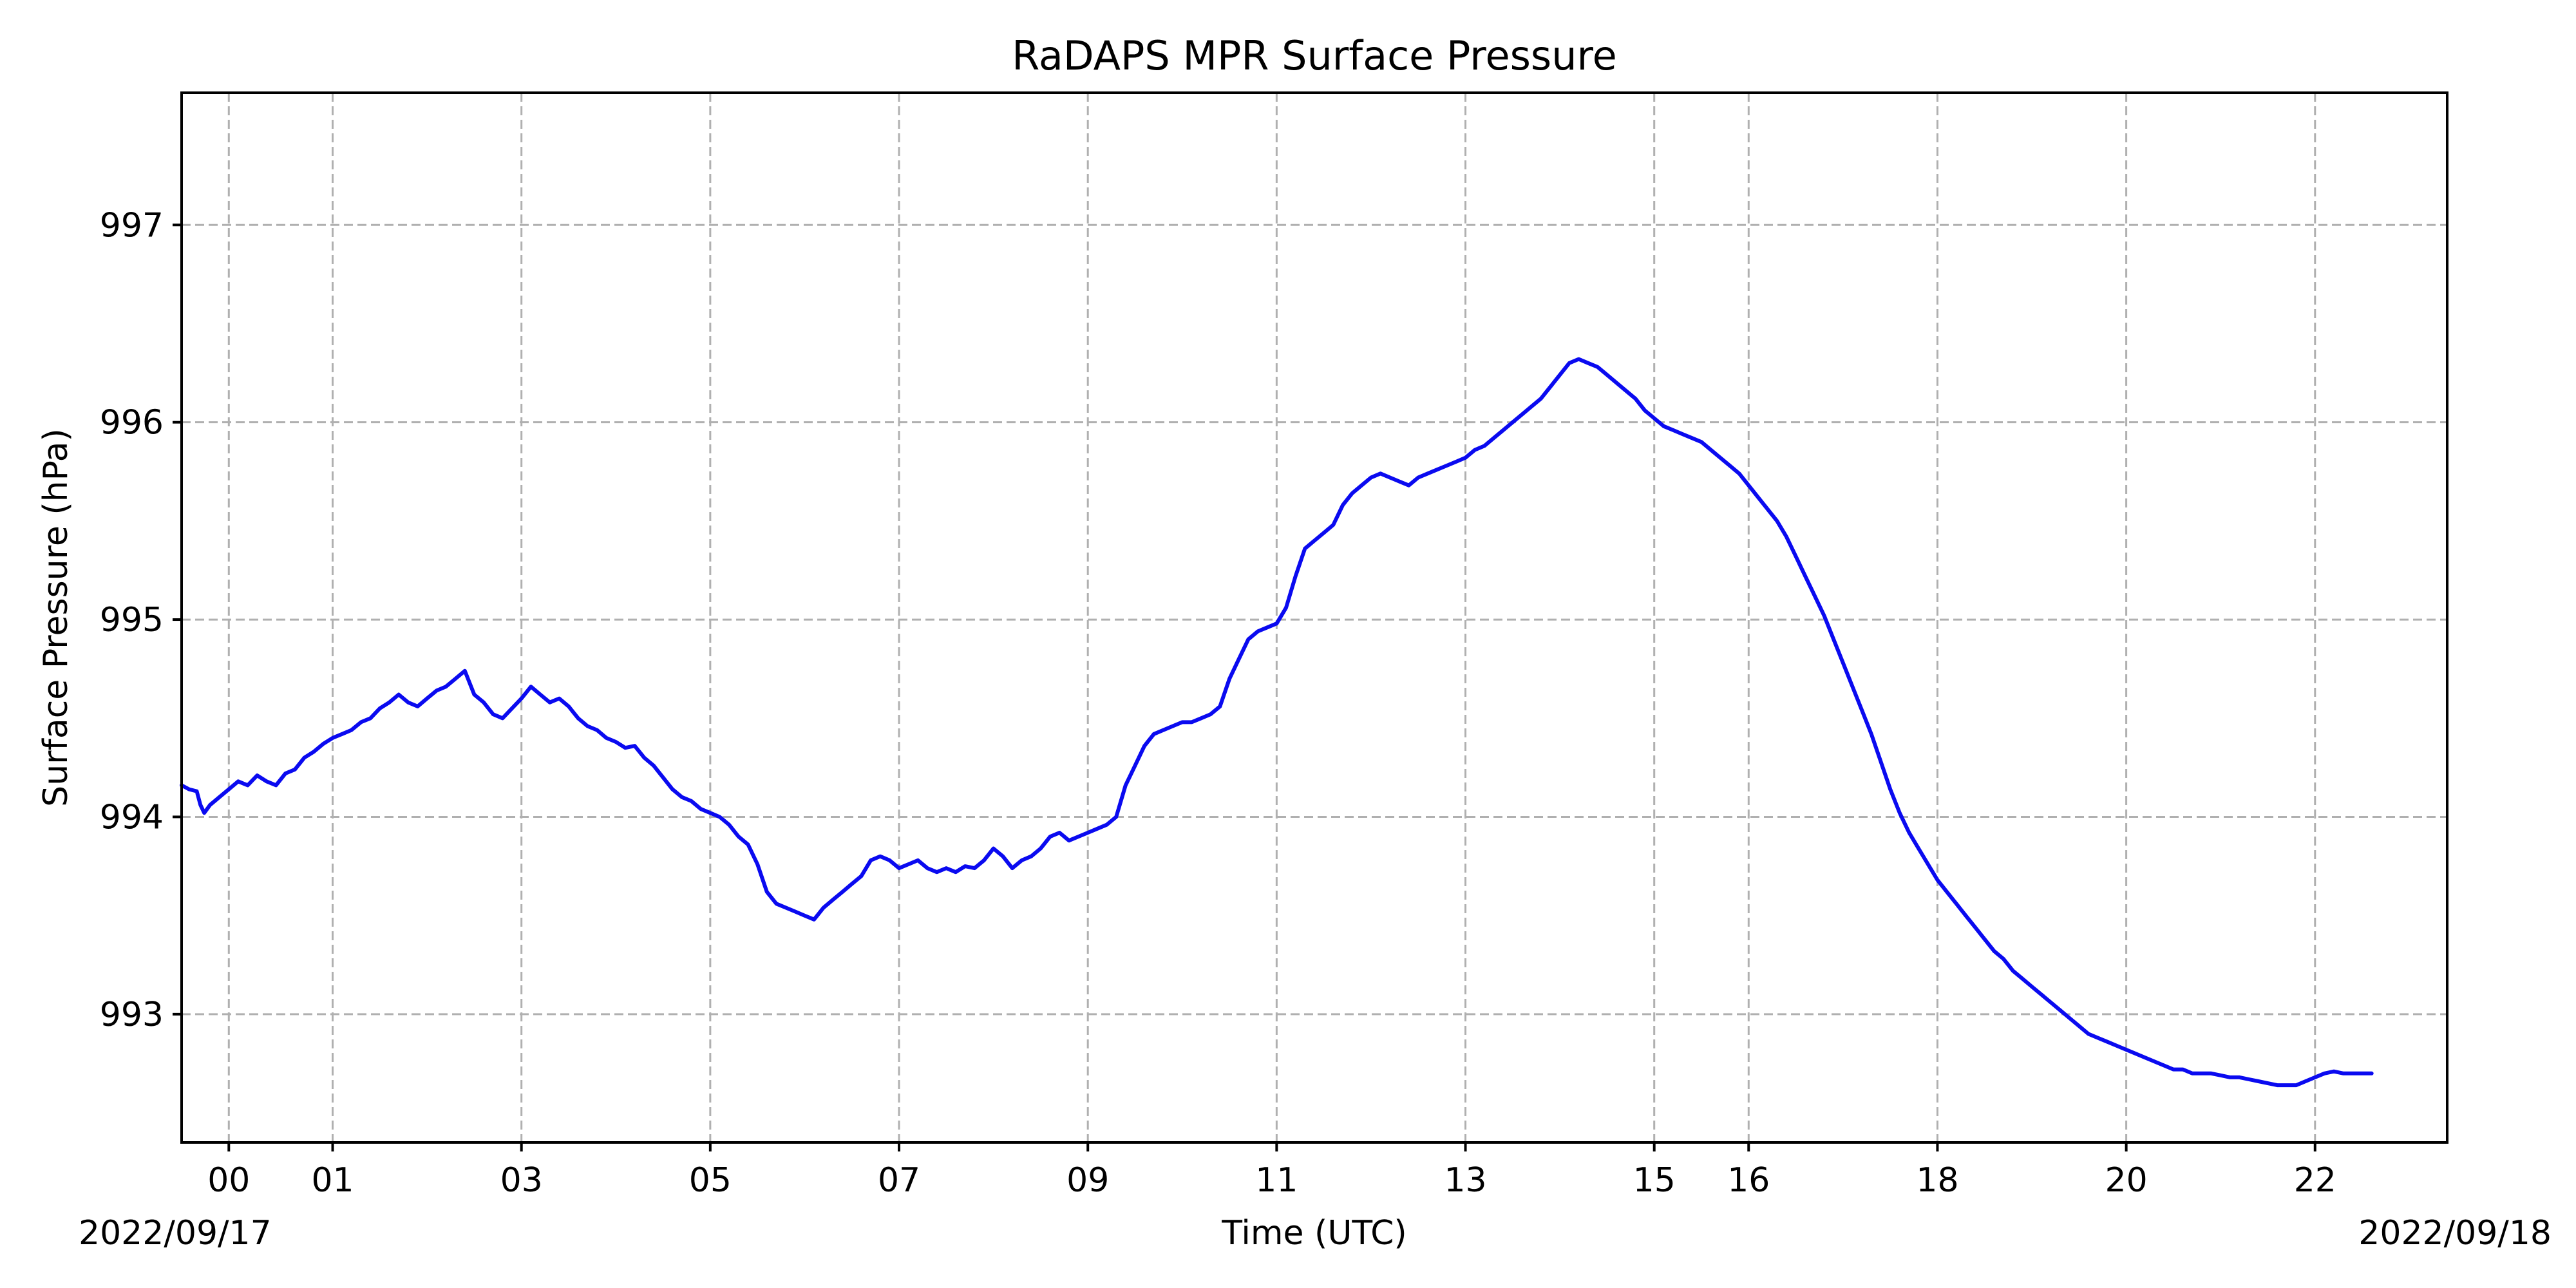 The width and height of the screenshot is (2576, 1288). I want to click on x-axis-label: Time (UTC), so click(1314, 1233).